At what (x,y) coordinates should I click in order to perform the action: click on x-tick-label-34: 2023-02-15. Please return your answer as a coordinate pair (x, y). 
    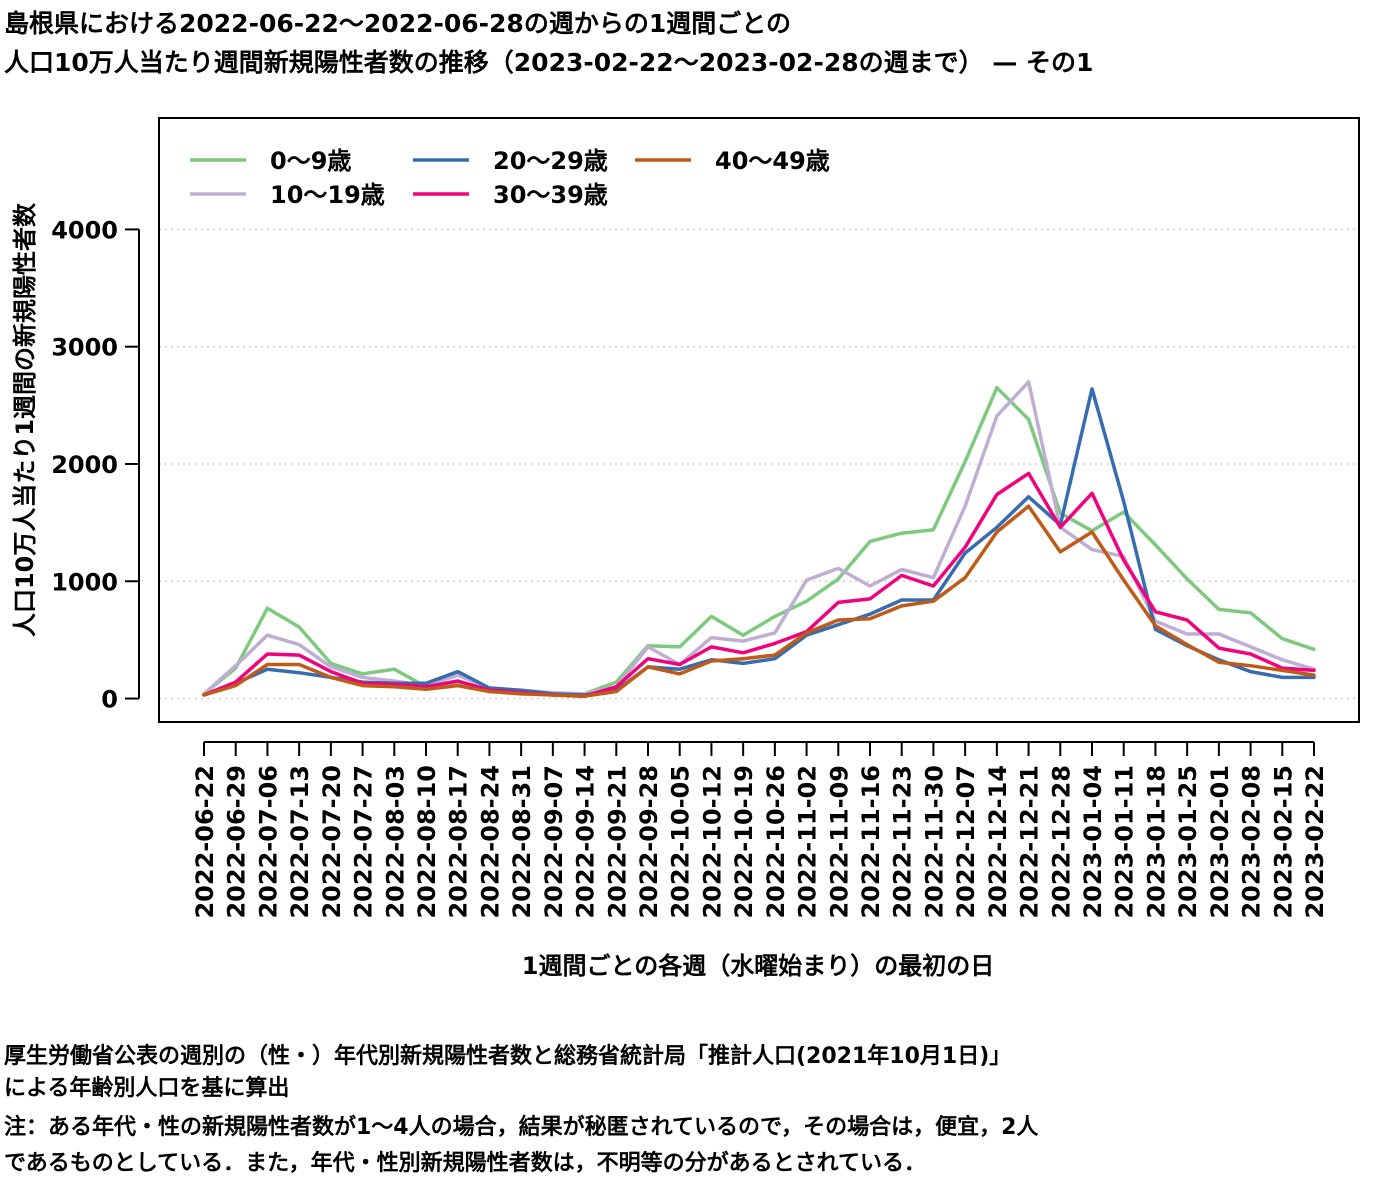
    Looking at the image, I should click on (1283, 842).